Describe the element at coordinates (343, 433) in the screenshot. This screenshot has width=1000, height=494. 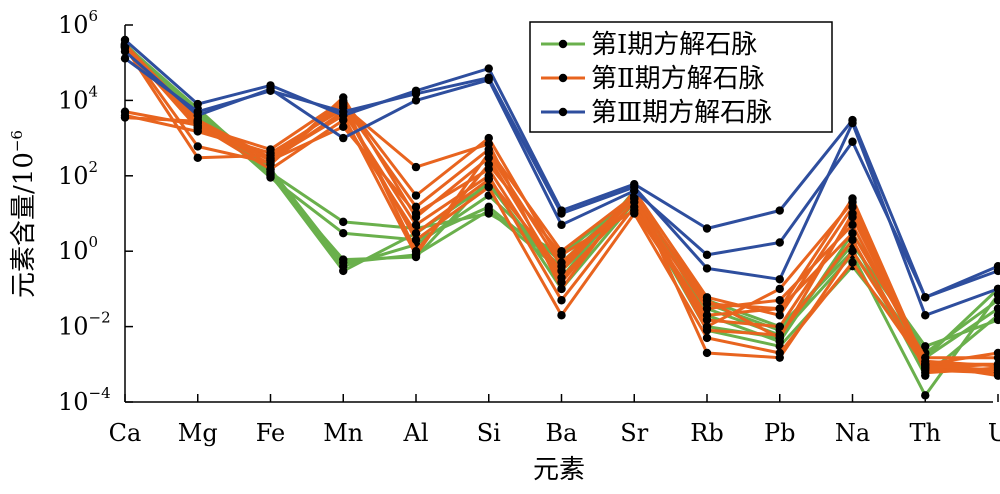
I see `x-tick-label: Mn` at that location.